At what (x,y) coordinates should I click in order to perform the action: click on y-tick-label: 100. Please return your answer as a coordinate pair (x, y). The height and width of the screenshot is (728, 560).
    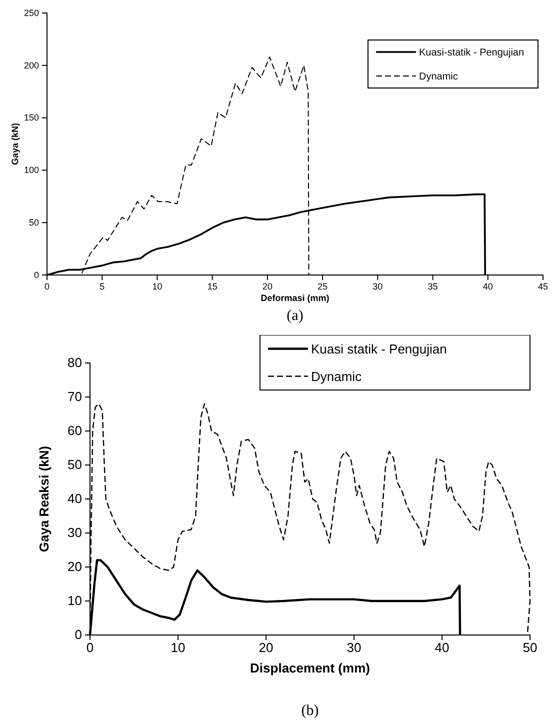
    Looking at the image, I should click on (31, 170).